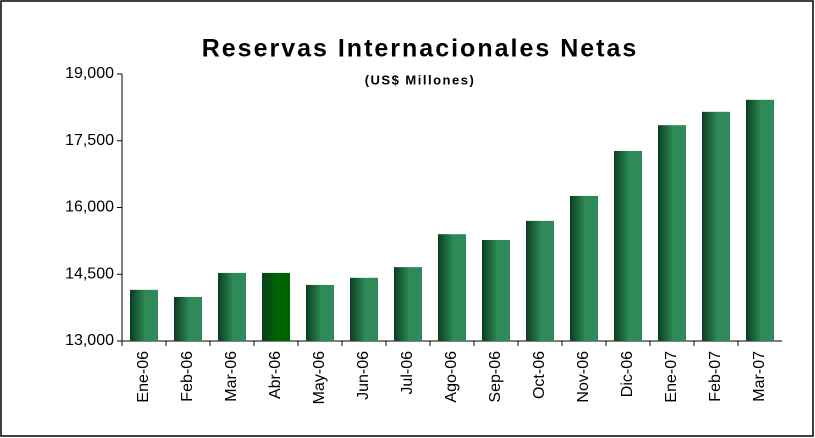 Image resolution: width=815 pixels, height=438 pixels. I want to click on x-tick-label: Ene-07, so click(671, 377).